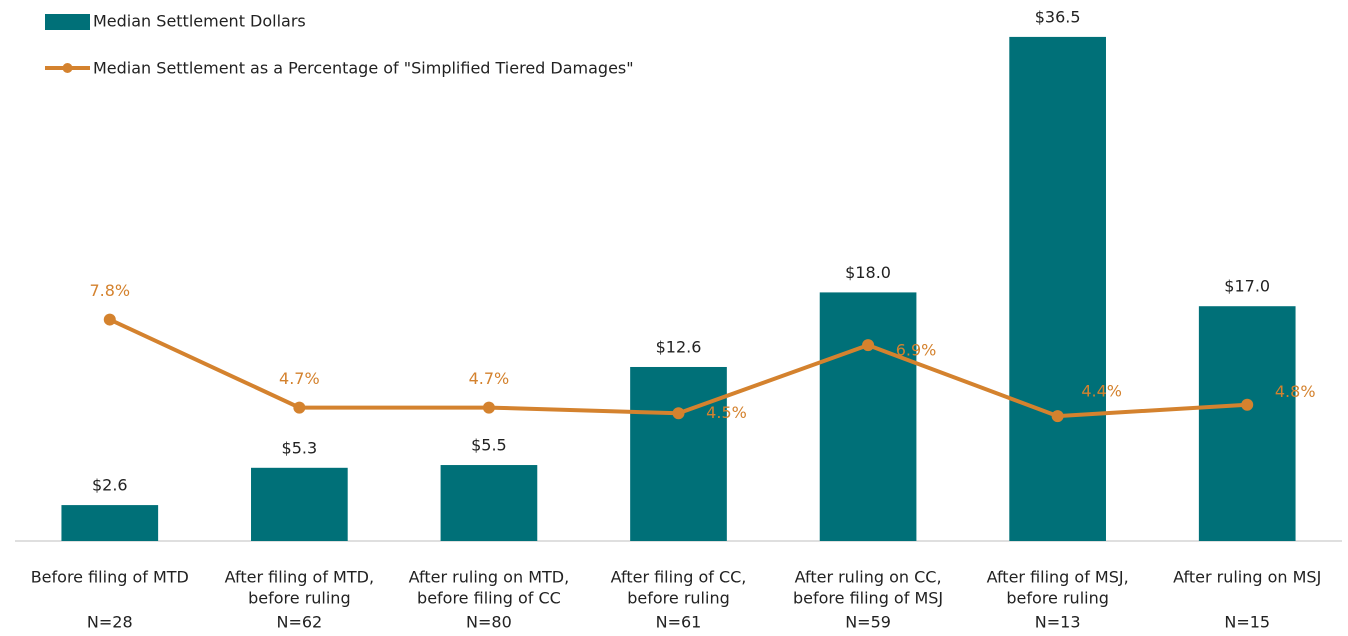 Image resolution: width=1348 pixels, height=636 pixels. Describe the element at coordinates (1295, 391) in the screenshot. I see `data-label: 4.8%` at that location.